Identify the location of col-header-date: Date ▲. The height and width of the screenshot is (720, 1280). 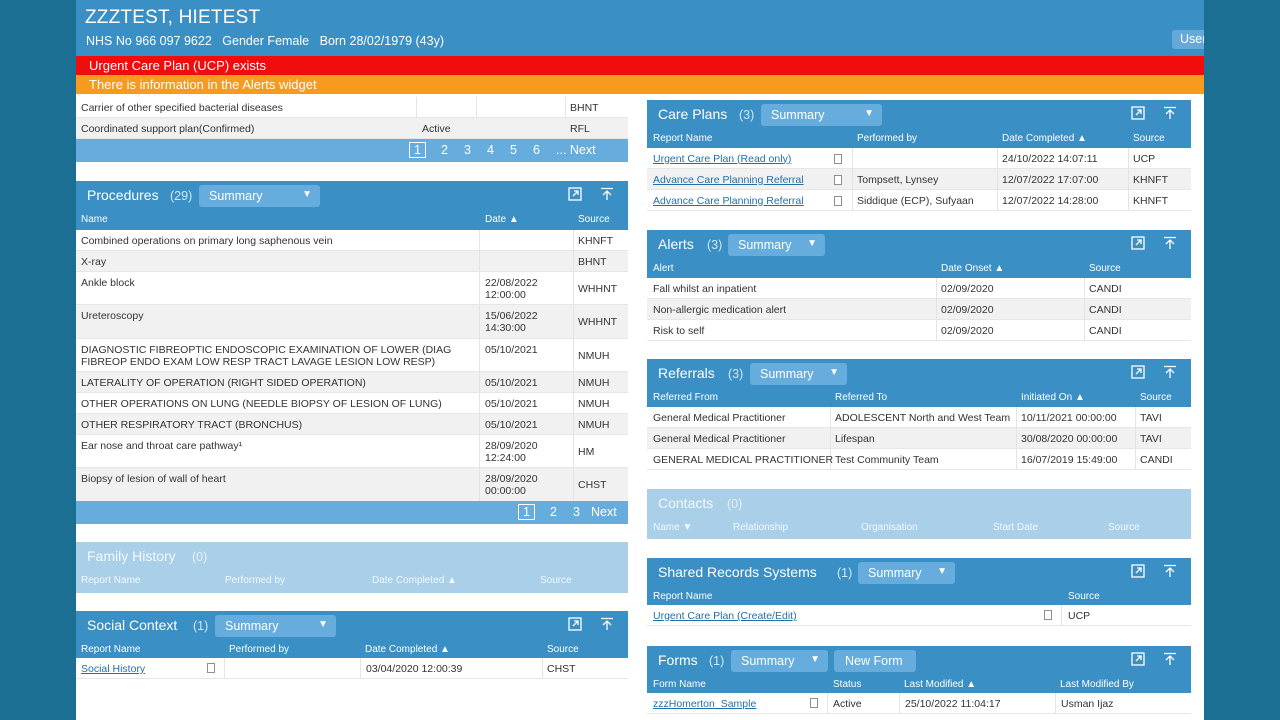
(502, 219).